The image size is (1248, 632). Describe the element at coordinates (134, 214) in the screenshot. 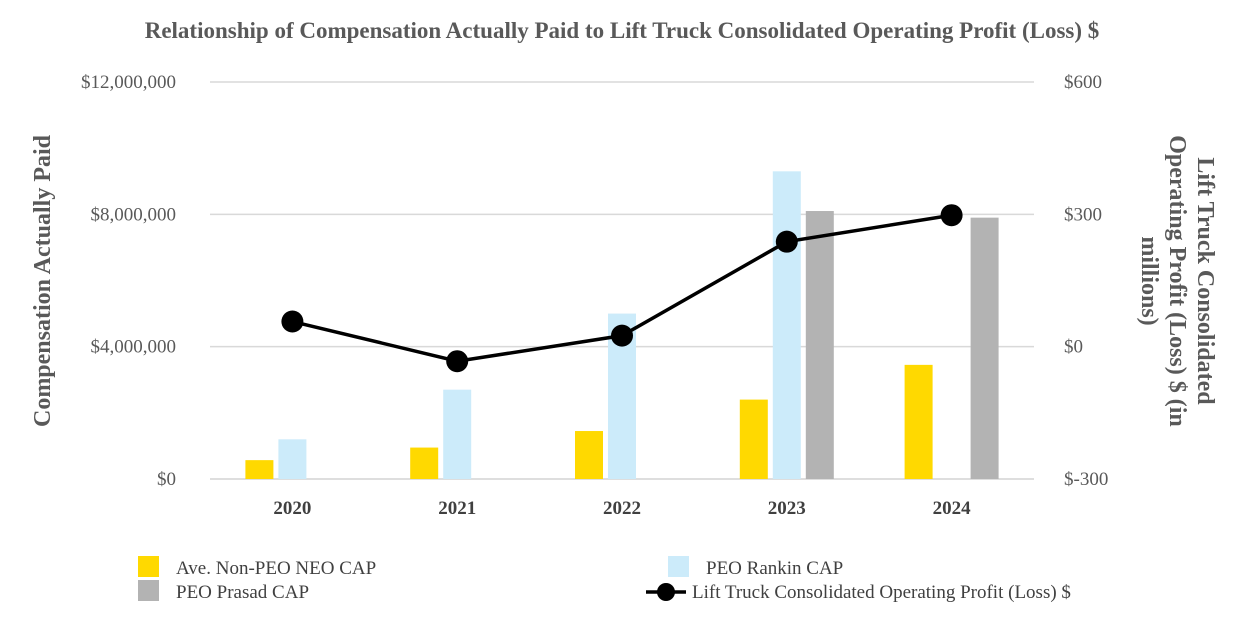

I see `left-tick-label: $8,000,000` at that location.